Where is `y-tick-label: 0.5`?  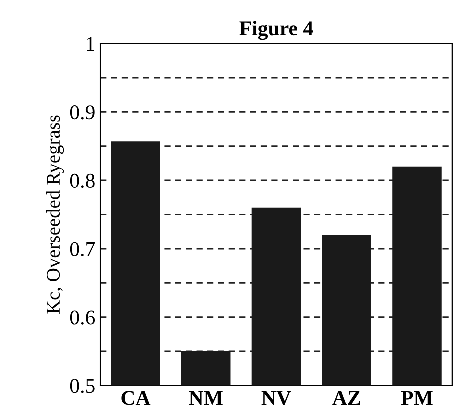 y-tick-label: 0.5 is located at coordinates (82, 386).